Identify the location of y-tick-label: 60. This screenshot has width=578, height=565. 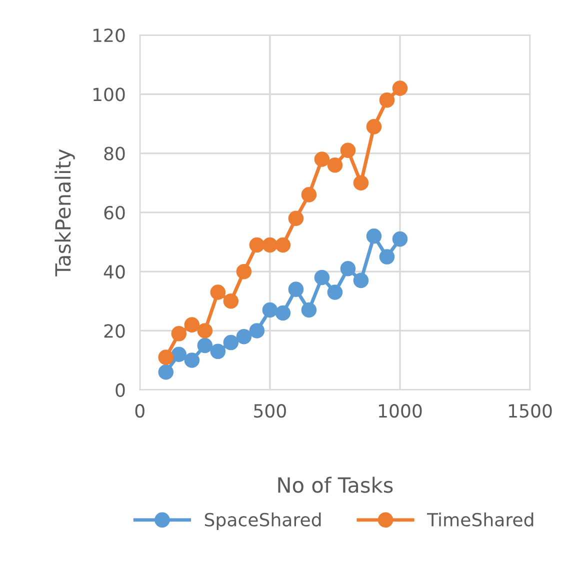
(114, 213).